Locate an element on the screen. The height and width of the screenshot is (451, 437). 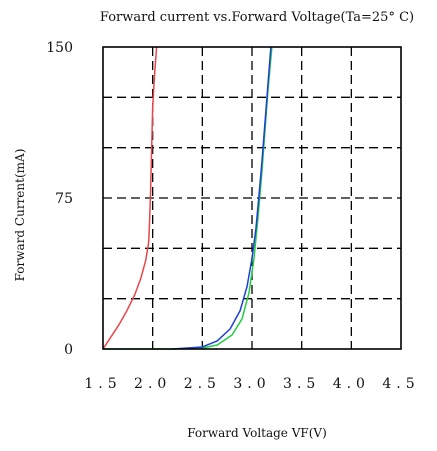
y-tick-label-0: 0 is located at coordinates (68, 350).